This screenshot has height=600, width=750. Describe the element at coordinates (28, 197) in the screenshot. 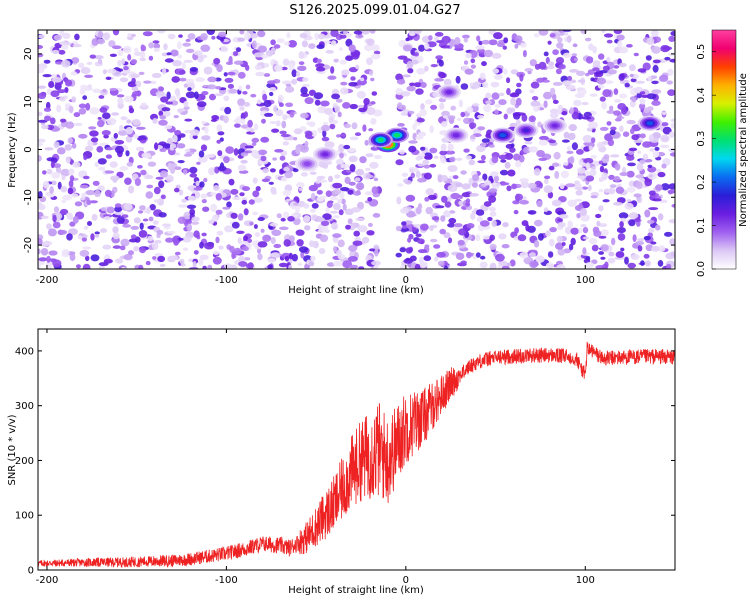

I see `y-tick-label: -10` at that location.